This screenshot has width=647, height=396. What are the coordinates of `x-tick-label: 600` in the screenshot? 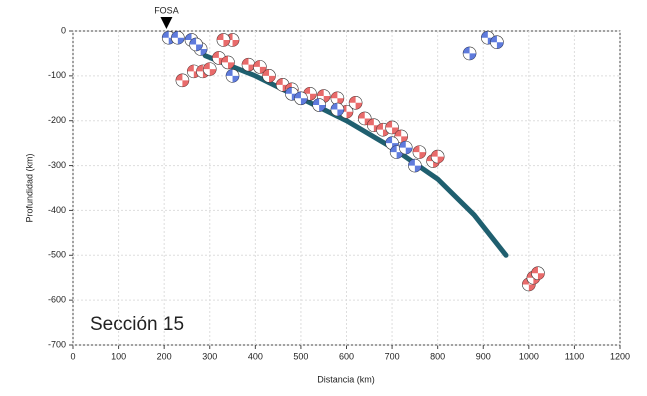 It's located at (346, 356).